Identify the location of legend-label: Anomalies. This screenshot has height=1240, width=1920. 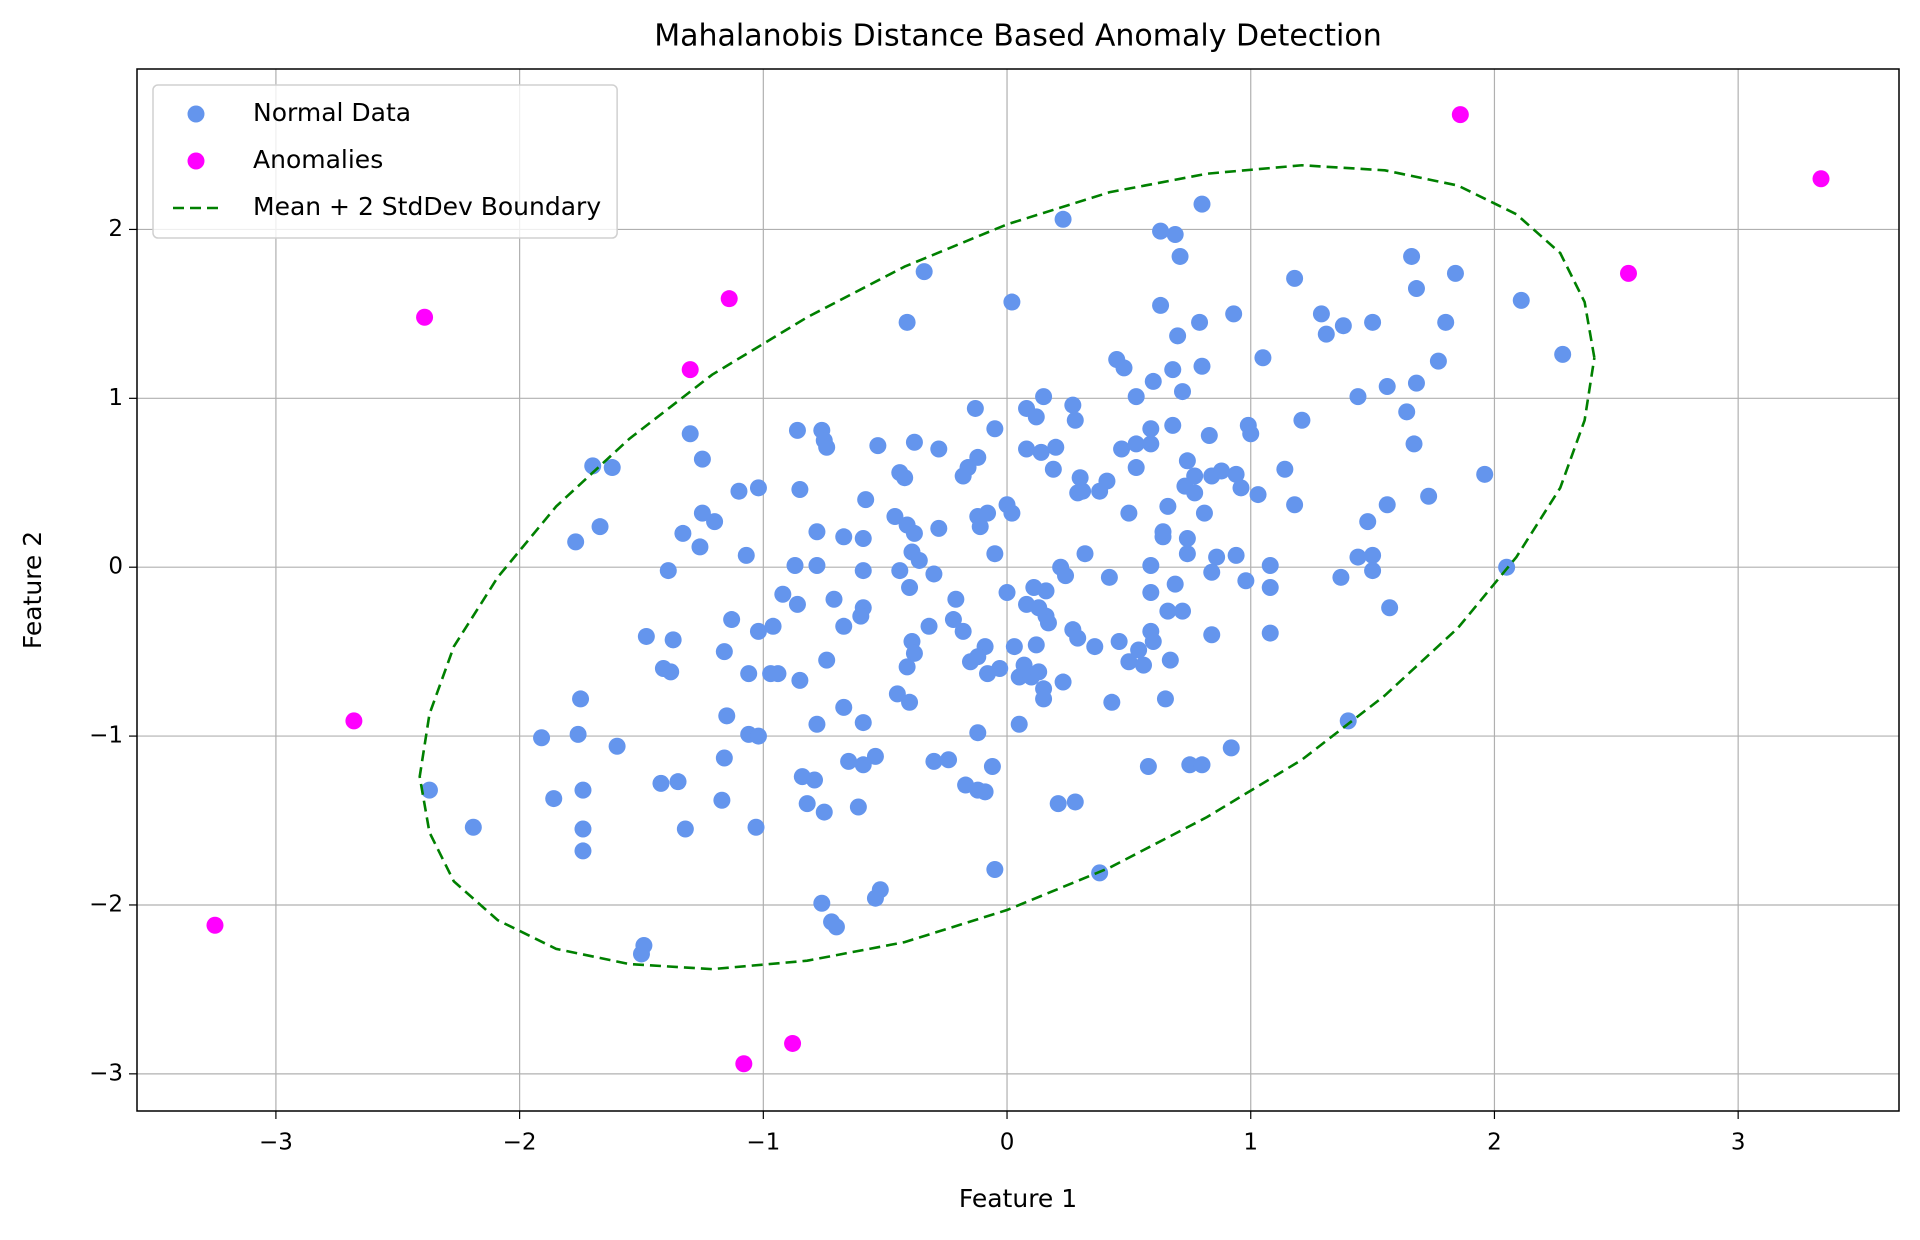
(318, 159).